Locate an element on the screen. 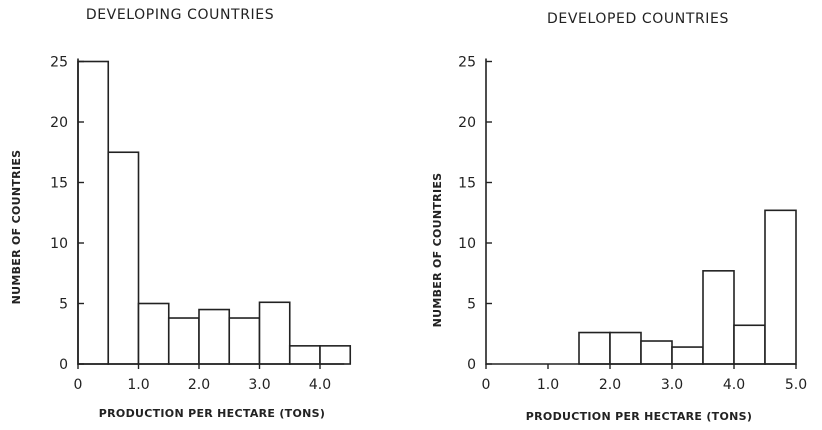 This screenshot has width=822, height=430. chart-title-developed: DEVELOPED COUNTRIES is located at coordinates (638, 19).